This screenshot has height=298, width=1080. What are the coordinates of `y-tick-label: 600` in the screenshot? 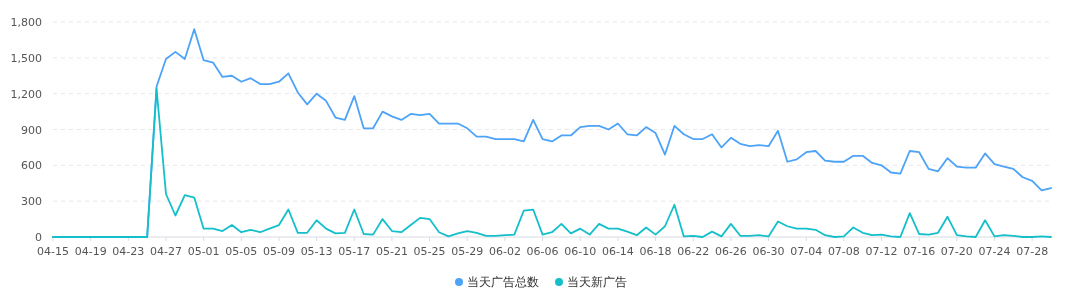 It's located at (31, 166).